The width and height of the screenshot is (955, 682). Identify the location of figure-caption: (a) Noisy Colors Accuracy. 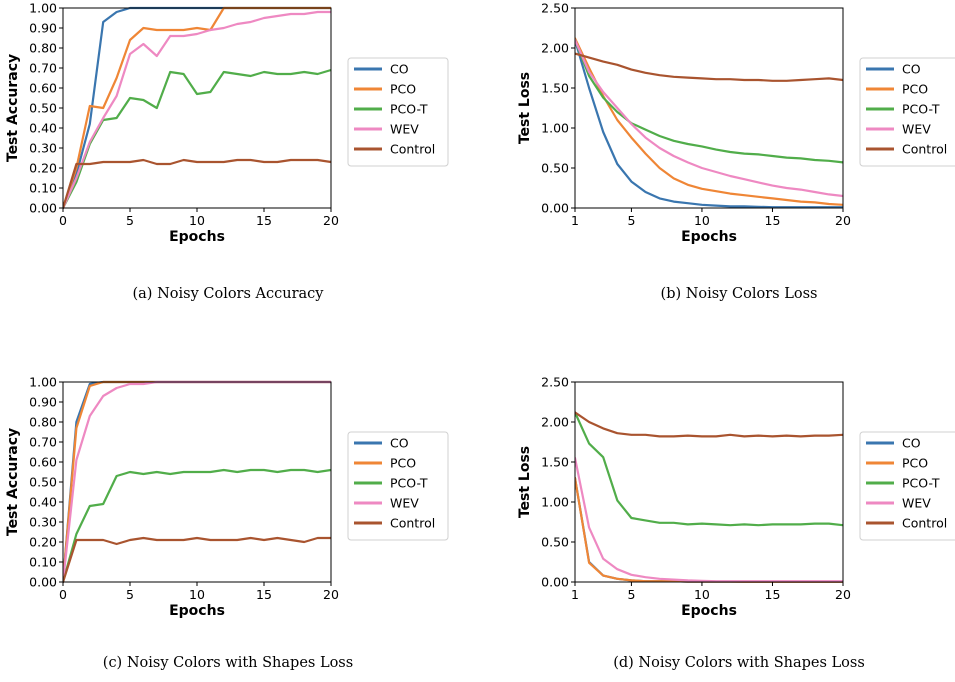
(229, 294).